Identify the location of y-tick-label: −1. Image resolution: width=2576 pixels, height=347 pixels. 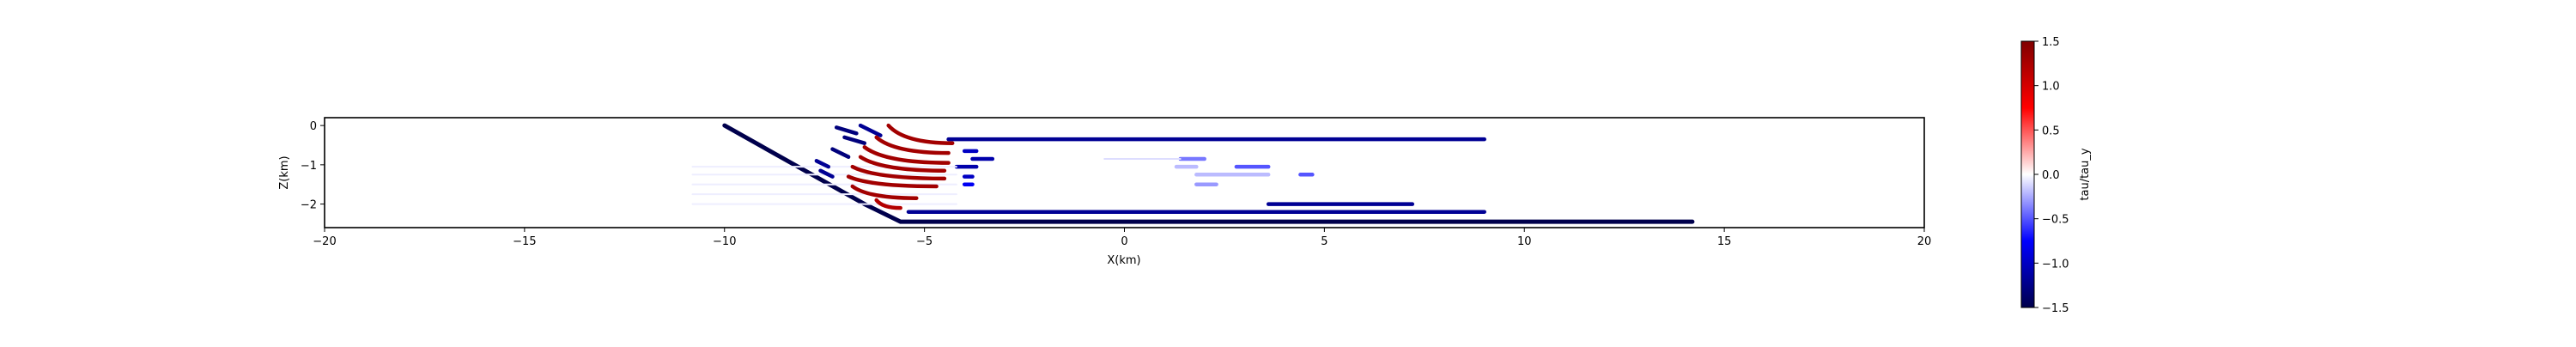
(309, 166).